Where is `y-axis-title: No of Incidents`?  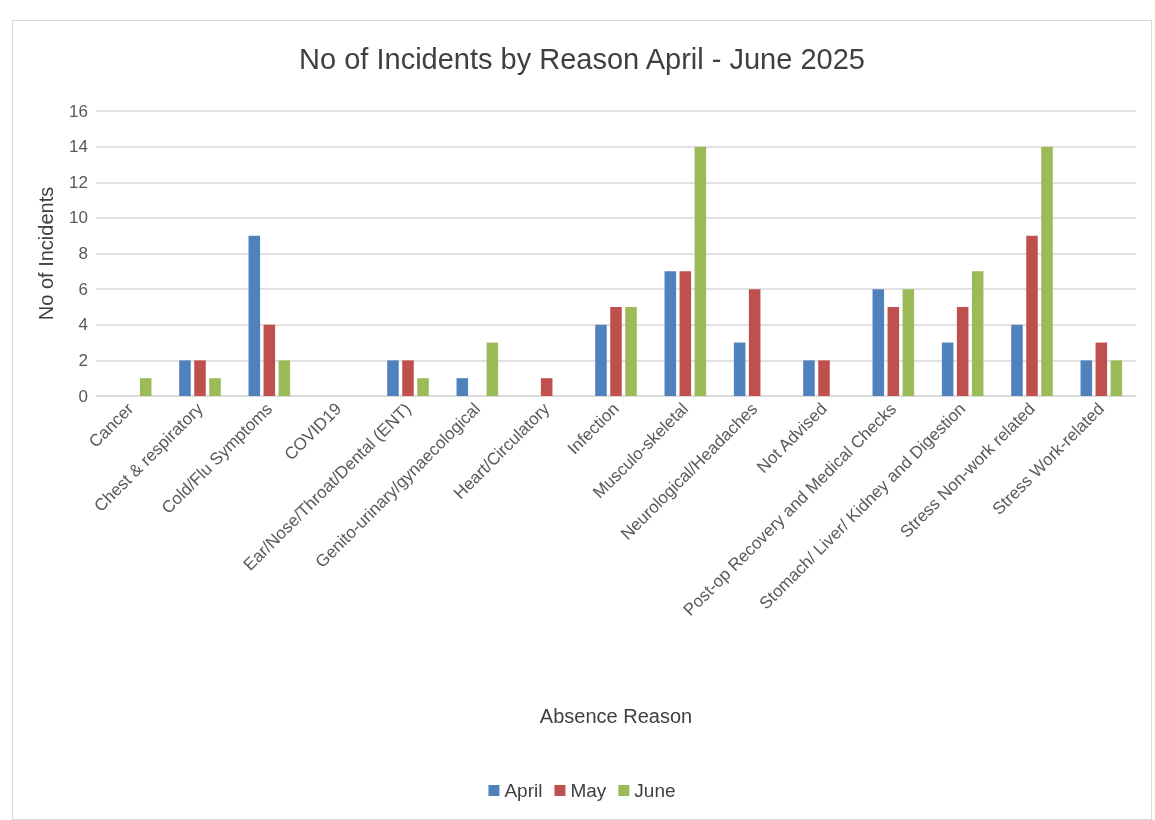 y-axis-title: No of Incidents is located at coordinates (46, 253).